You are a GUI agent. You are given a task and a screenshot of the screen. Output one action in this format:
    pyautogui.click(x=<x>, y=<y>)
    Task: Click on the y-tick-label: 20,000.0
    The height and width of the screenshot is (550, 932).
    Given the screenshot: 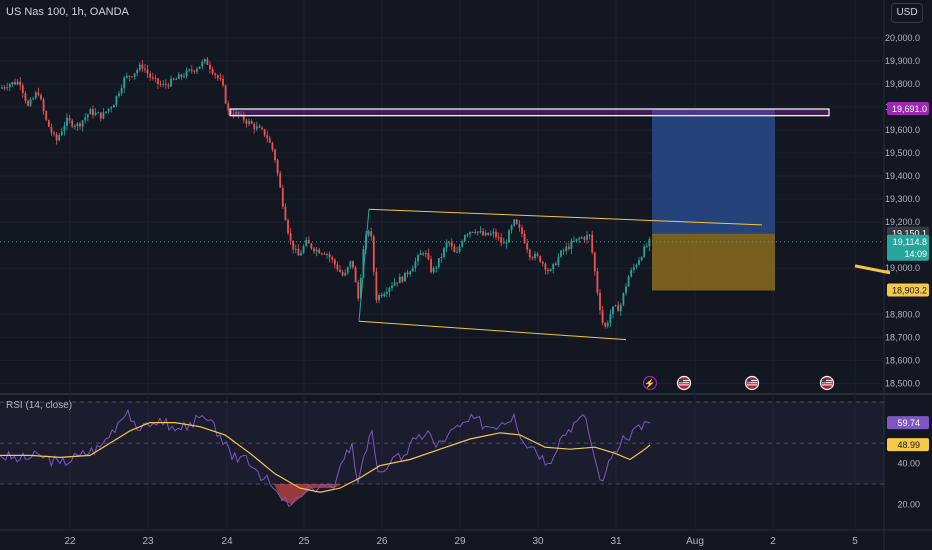 What is the action you would take?
    pyautogui.click(x=902, y=38)
    